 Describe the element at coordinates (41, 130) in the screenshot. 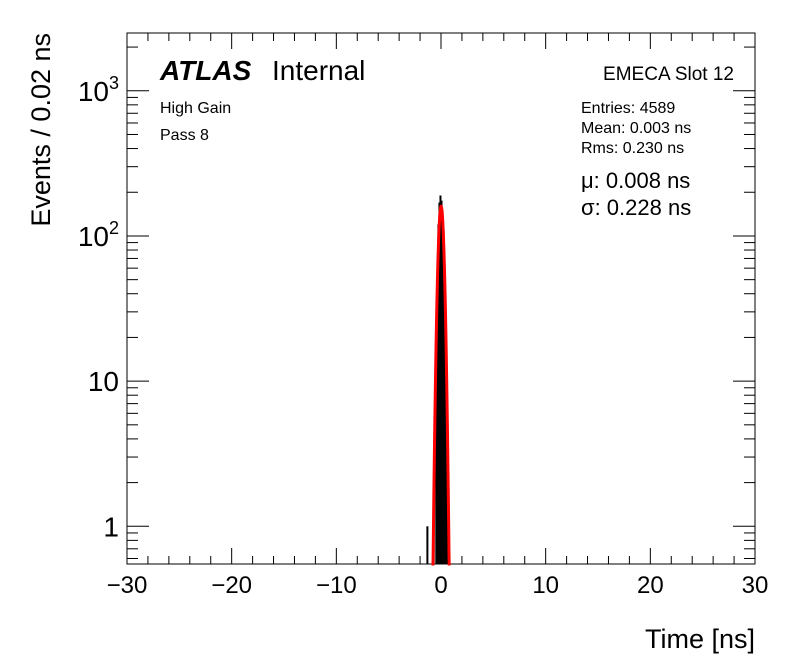

I see `y-axis-label: Events / 0.02 ns` at that location.